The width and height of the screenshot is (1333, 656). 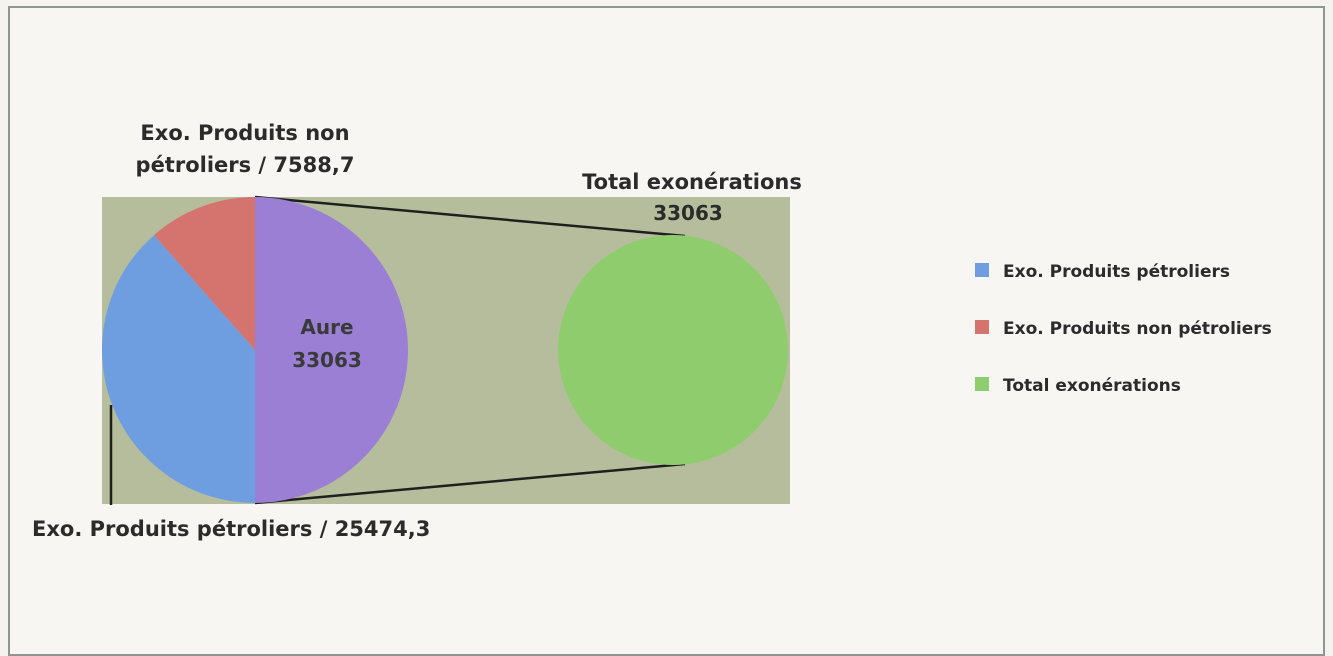 What do you see at coordinates (673, 350) in the screenshot?
I see `pie-slice-total-exonerations` at bounding box center [673, 350].